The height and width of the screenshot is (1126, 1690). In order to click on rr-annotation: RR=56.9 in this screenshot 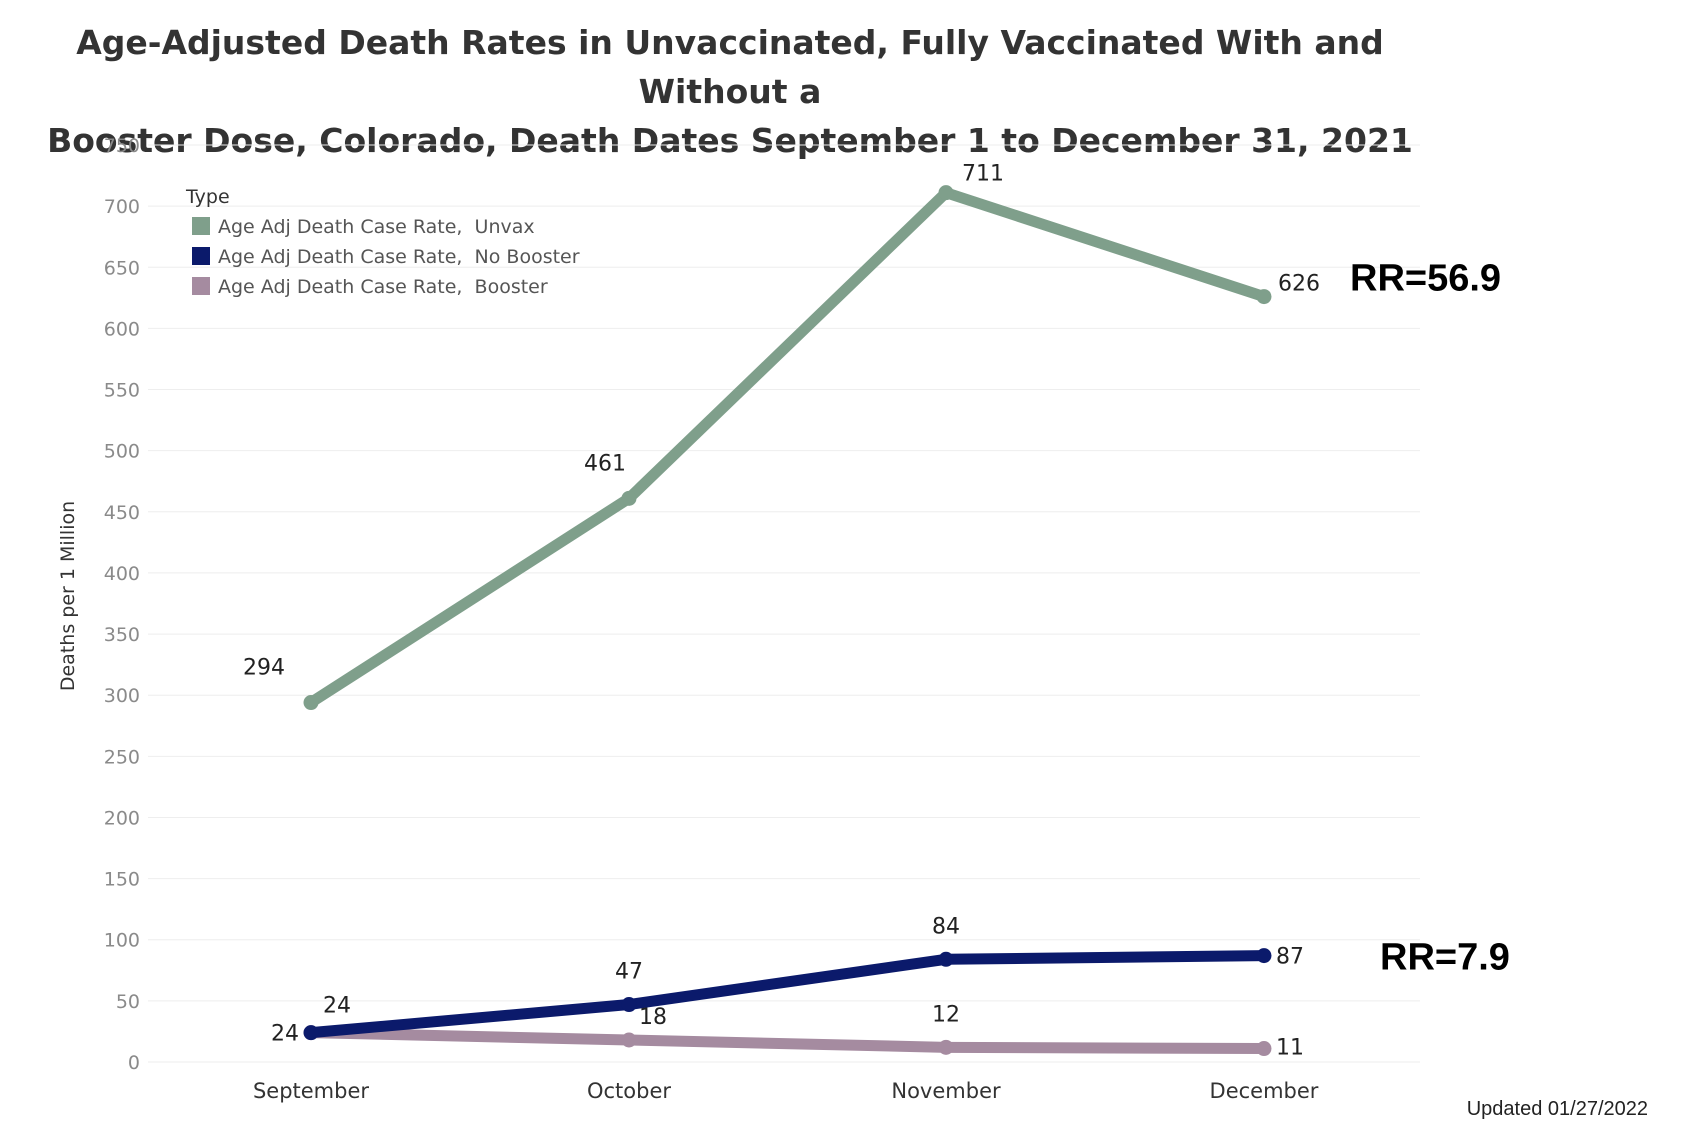, I will do `click(1425, 279)`.